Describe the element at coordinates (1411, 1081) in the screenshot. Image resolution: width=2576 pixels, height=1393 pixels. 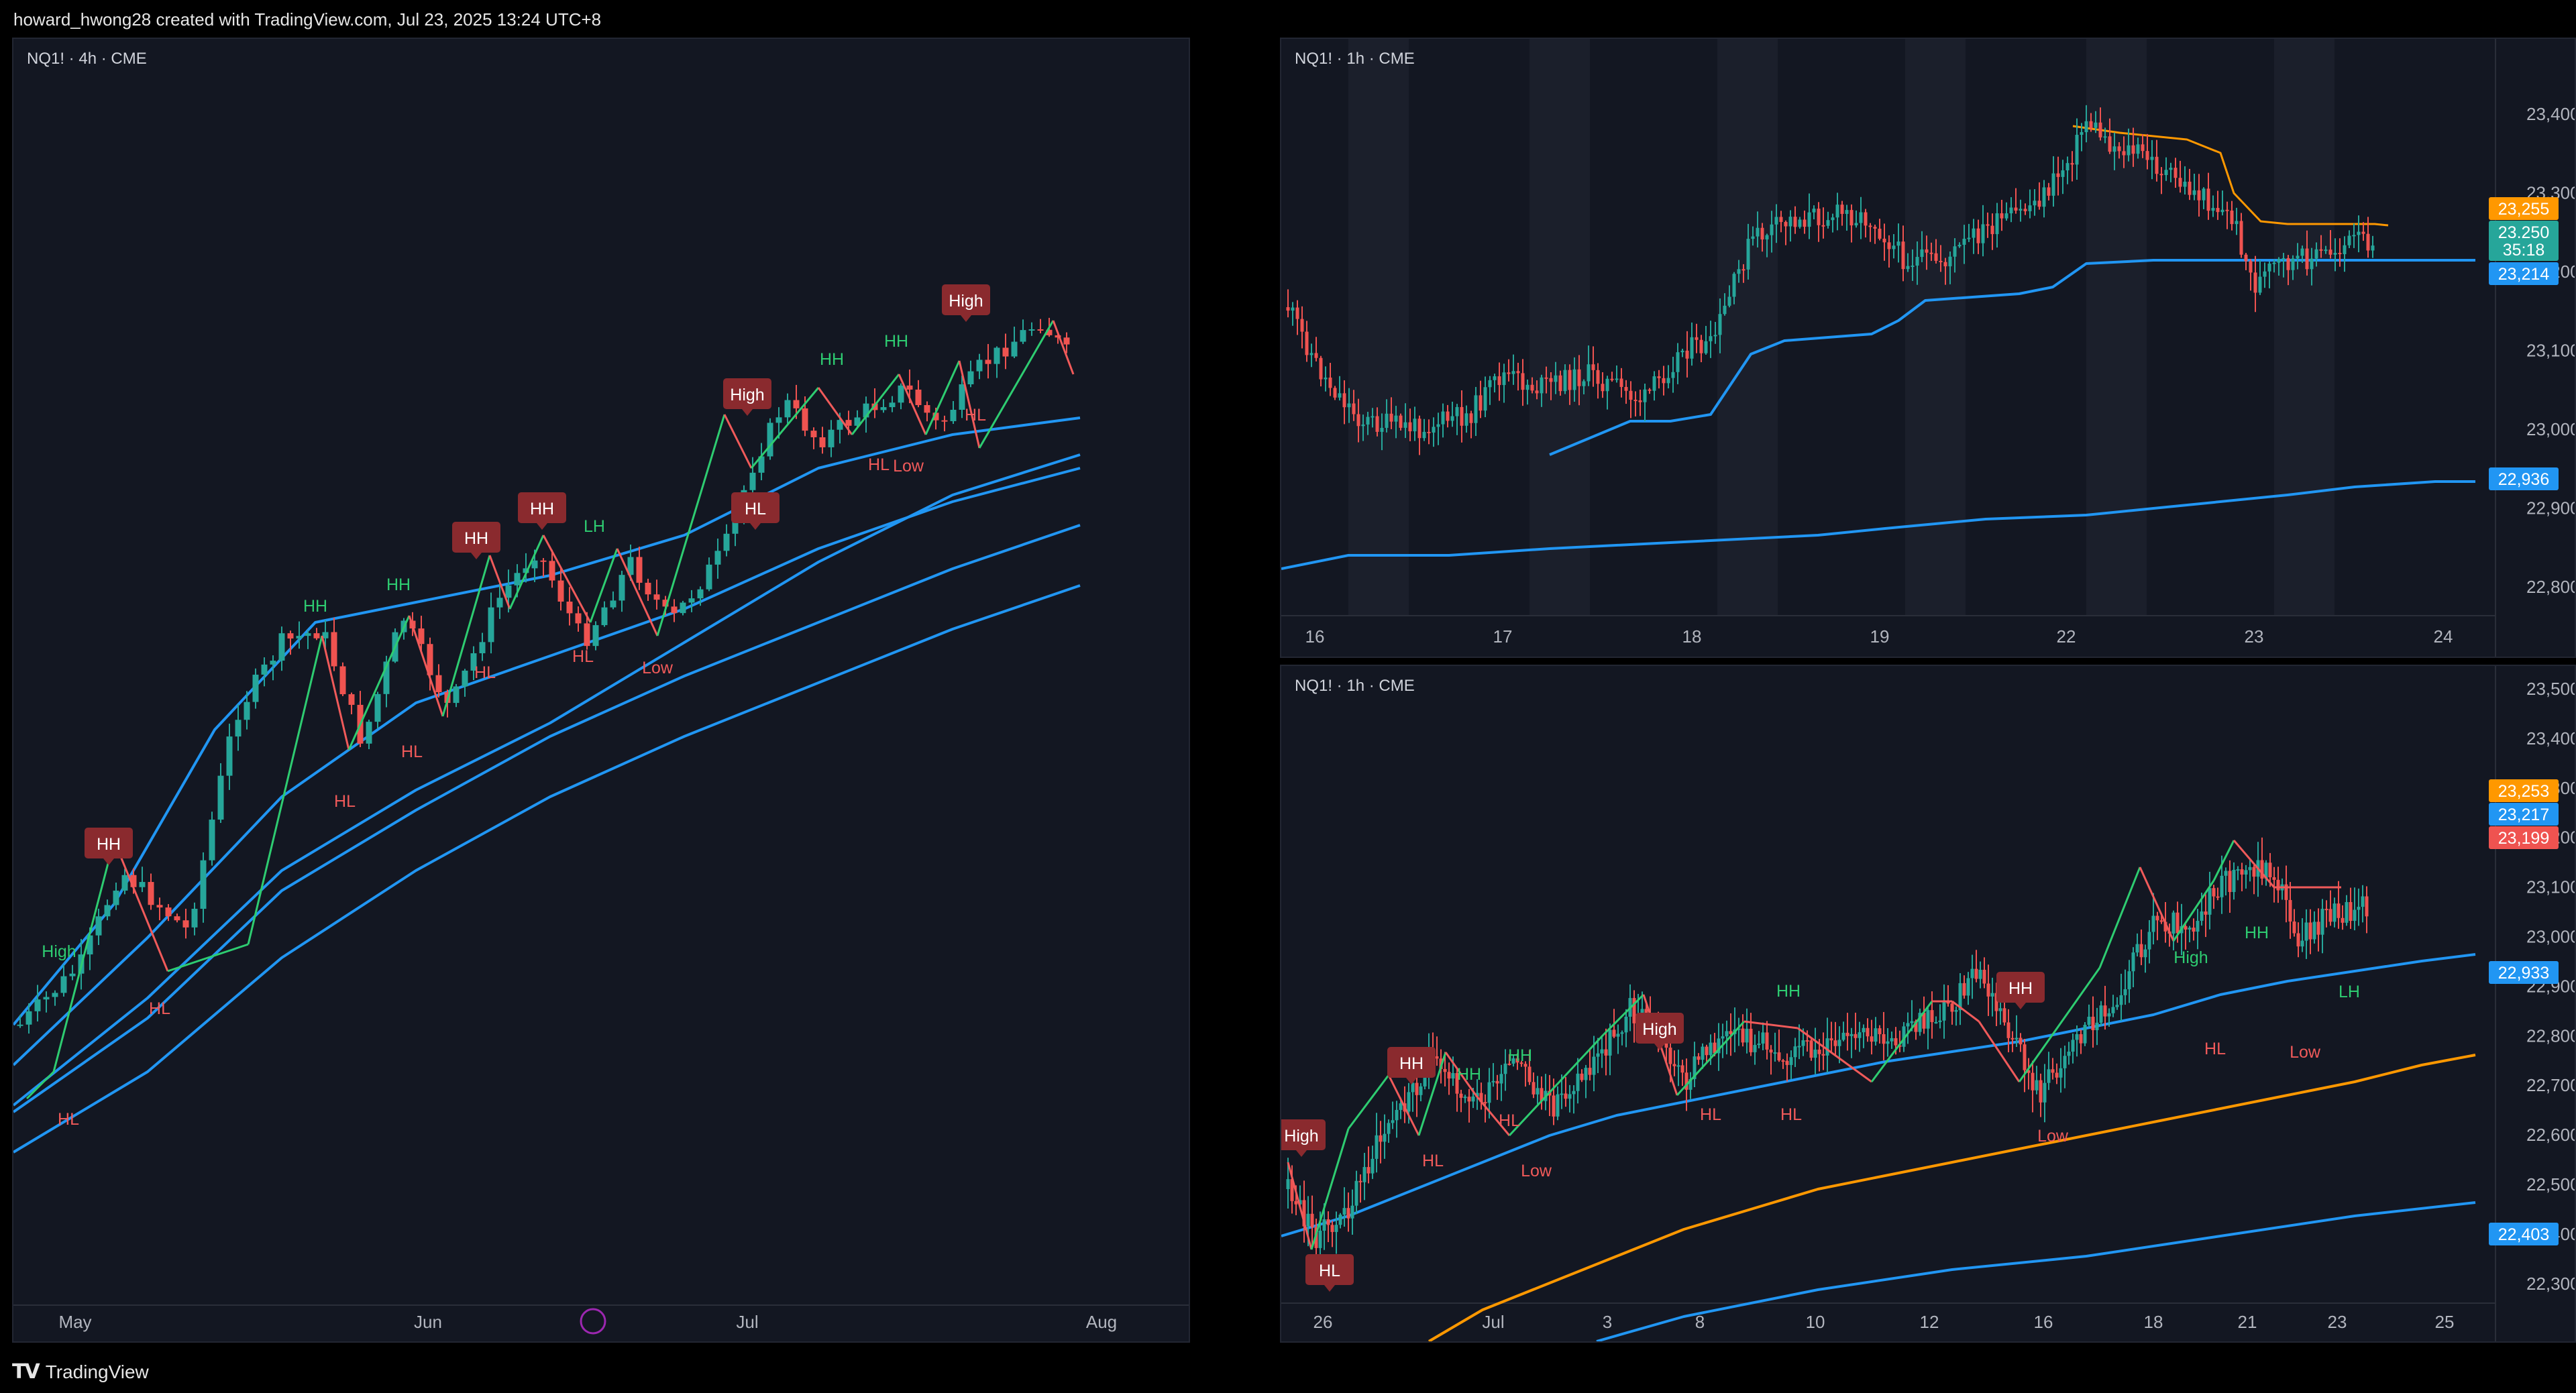
I see `pivot-label-pointer` at that location.